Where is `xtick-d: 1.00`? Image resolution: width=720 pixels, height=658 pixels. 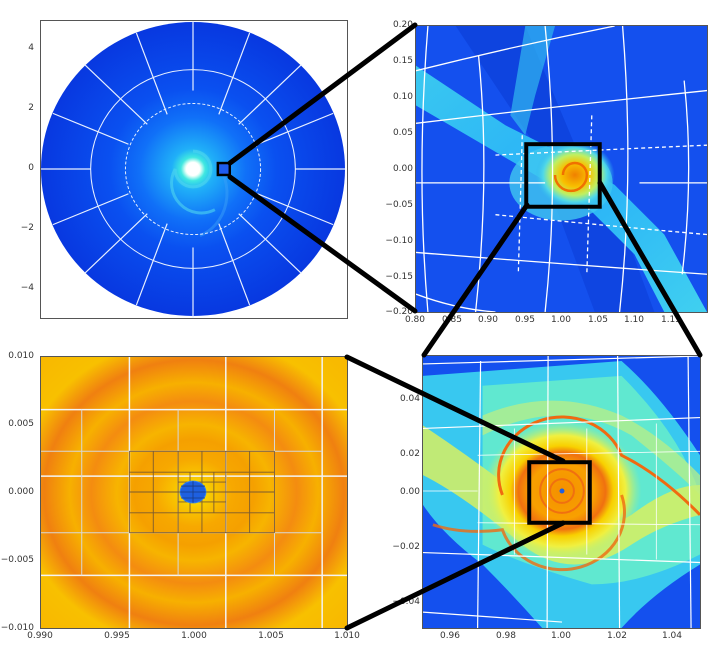 xtick-d: 1.00 is located at coordinates (561, 636).